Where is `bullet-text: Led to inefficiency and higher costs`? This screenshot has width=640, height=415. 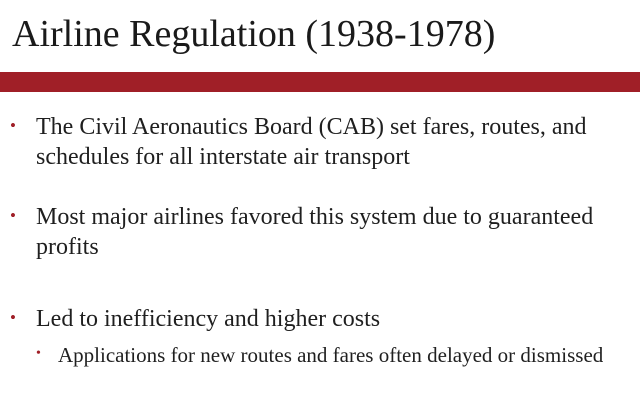 bullet-text: Led to inefficiency and higher costs is located at coordinates (208, 319).